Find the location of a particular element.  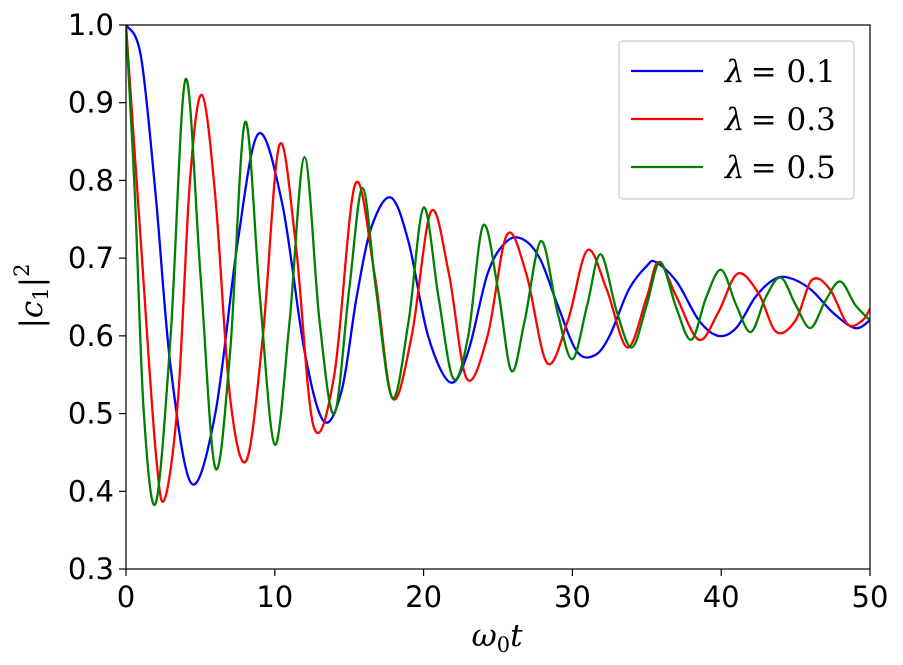

y-tick-label: 0.8 is located at coordinates (91, 180).